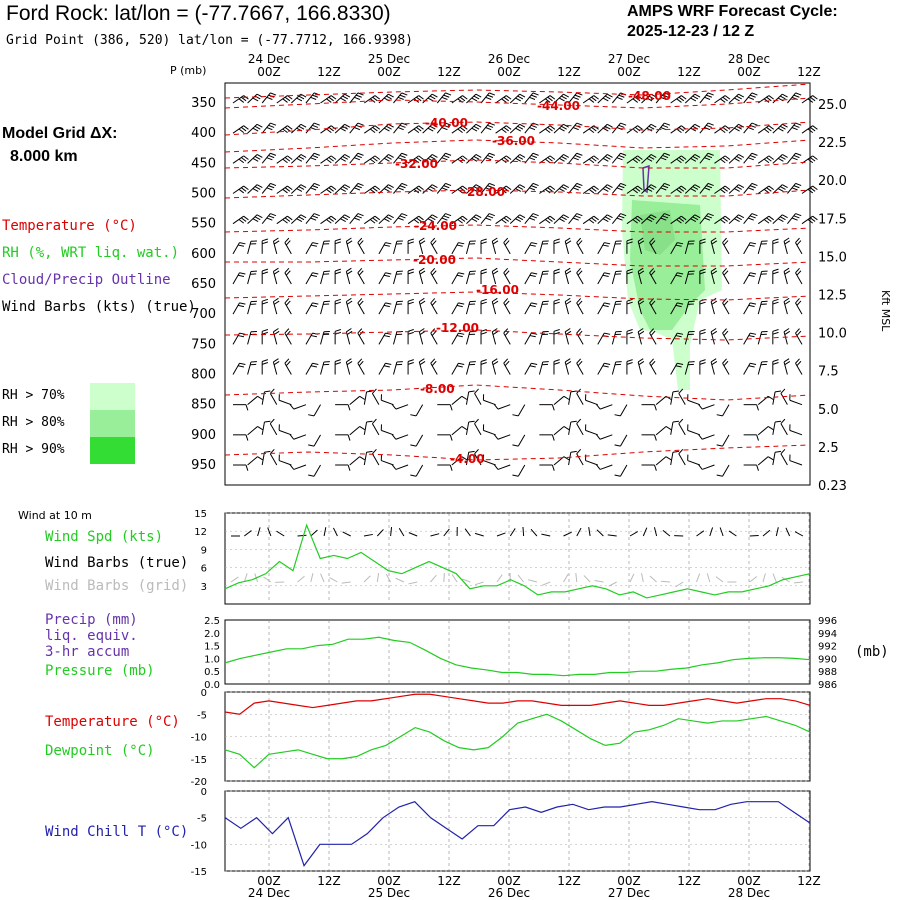 Image resolution: width=900 pixels, height=900 pixels. What do you see at coordinates (100, 671) in the screenshot?
I see `pressure-label: Pressure (mb)` at bounding box center [100, 671].